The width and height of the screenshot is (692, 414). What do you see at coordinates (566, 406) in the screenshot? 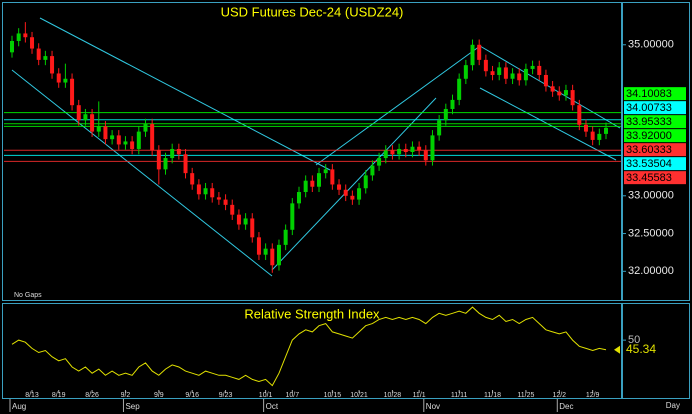
I see `month-label: Dec` at bounding box center [566, 406].